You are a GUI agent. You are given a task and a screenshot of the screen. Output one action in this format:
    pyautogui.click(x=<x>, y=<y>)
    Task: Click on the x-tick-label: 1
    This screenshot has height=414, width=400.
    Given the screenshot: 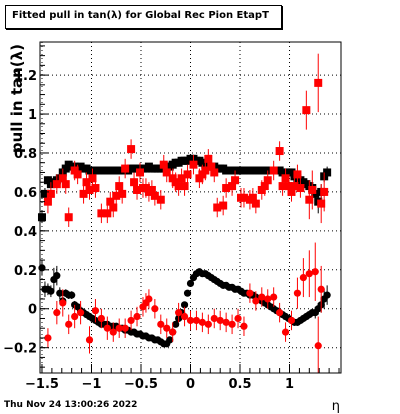 What is the action you would take?
    pyautogui.click(x=289, y=384)
    